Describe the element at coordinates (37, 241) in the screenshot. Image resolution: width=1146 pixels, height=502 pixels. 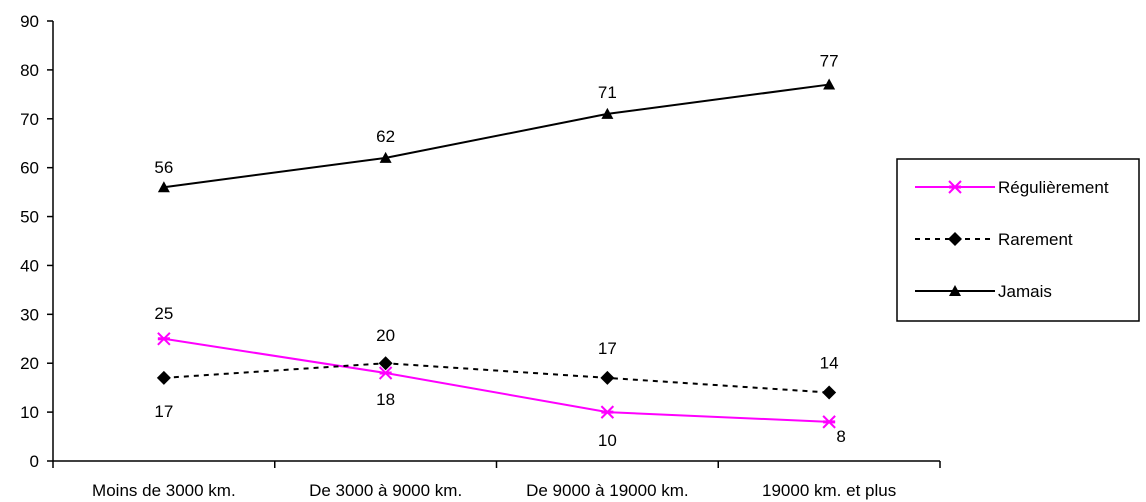
I see `y-axis: 0 10 20 30 40 50 60 70 80 90` at that location.